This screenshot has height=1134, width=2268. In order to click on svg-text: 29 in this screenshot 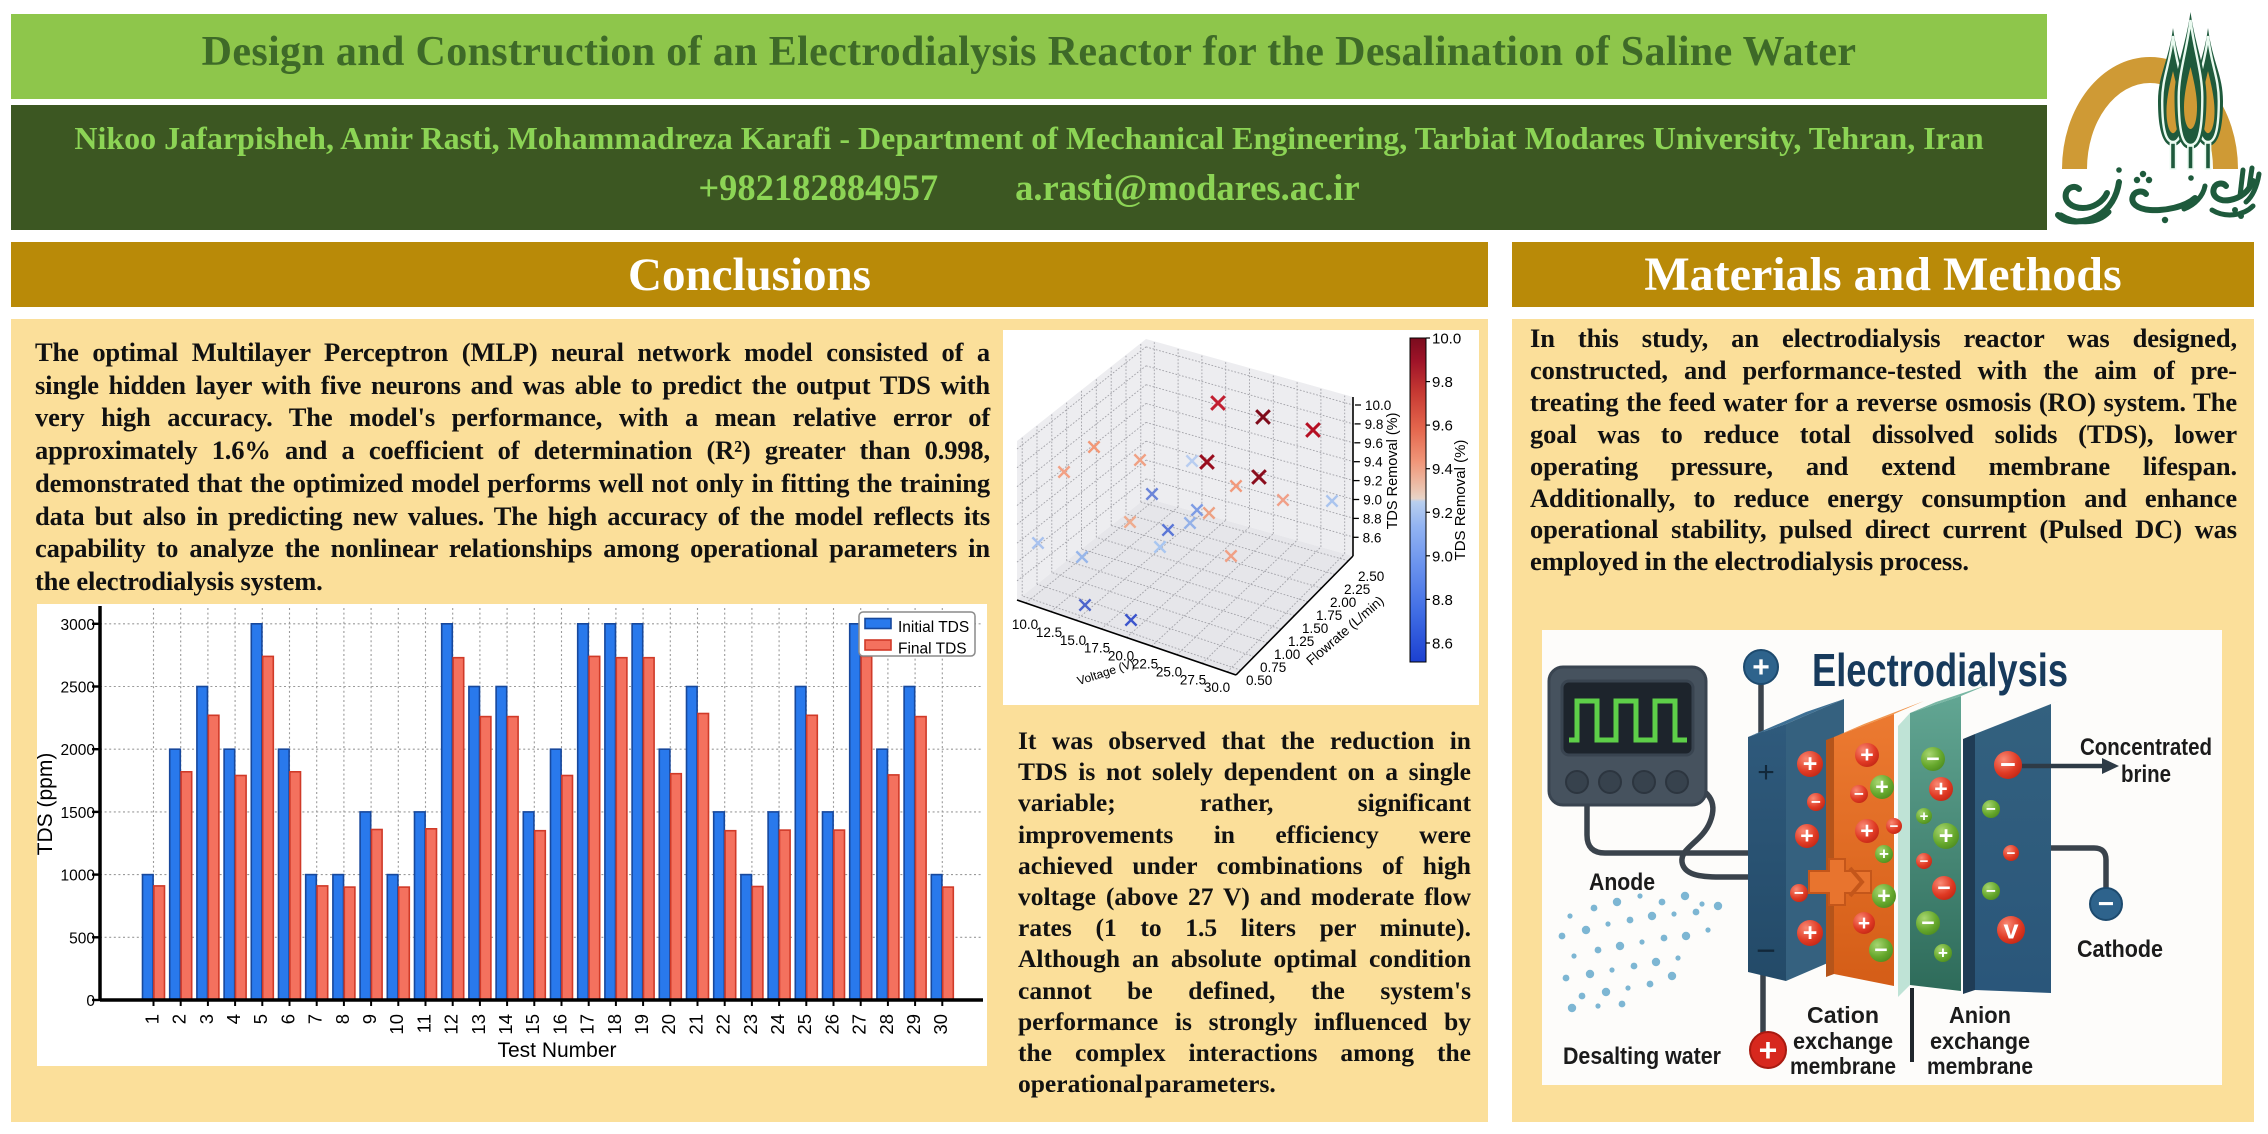, I will do `click(913, 1024)`.